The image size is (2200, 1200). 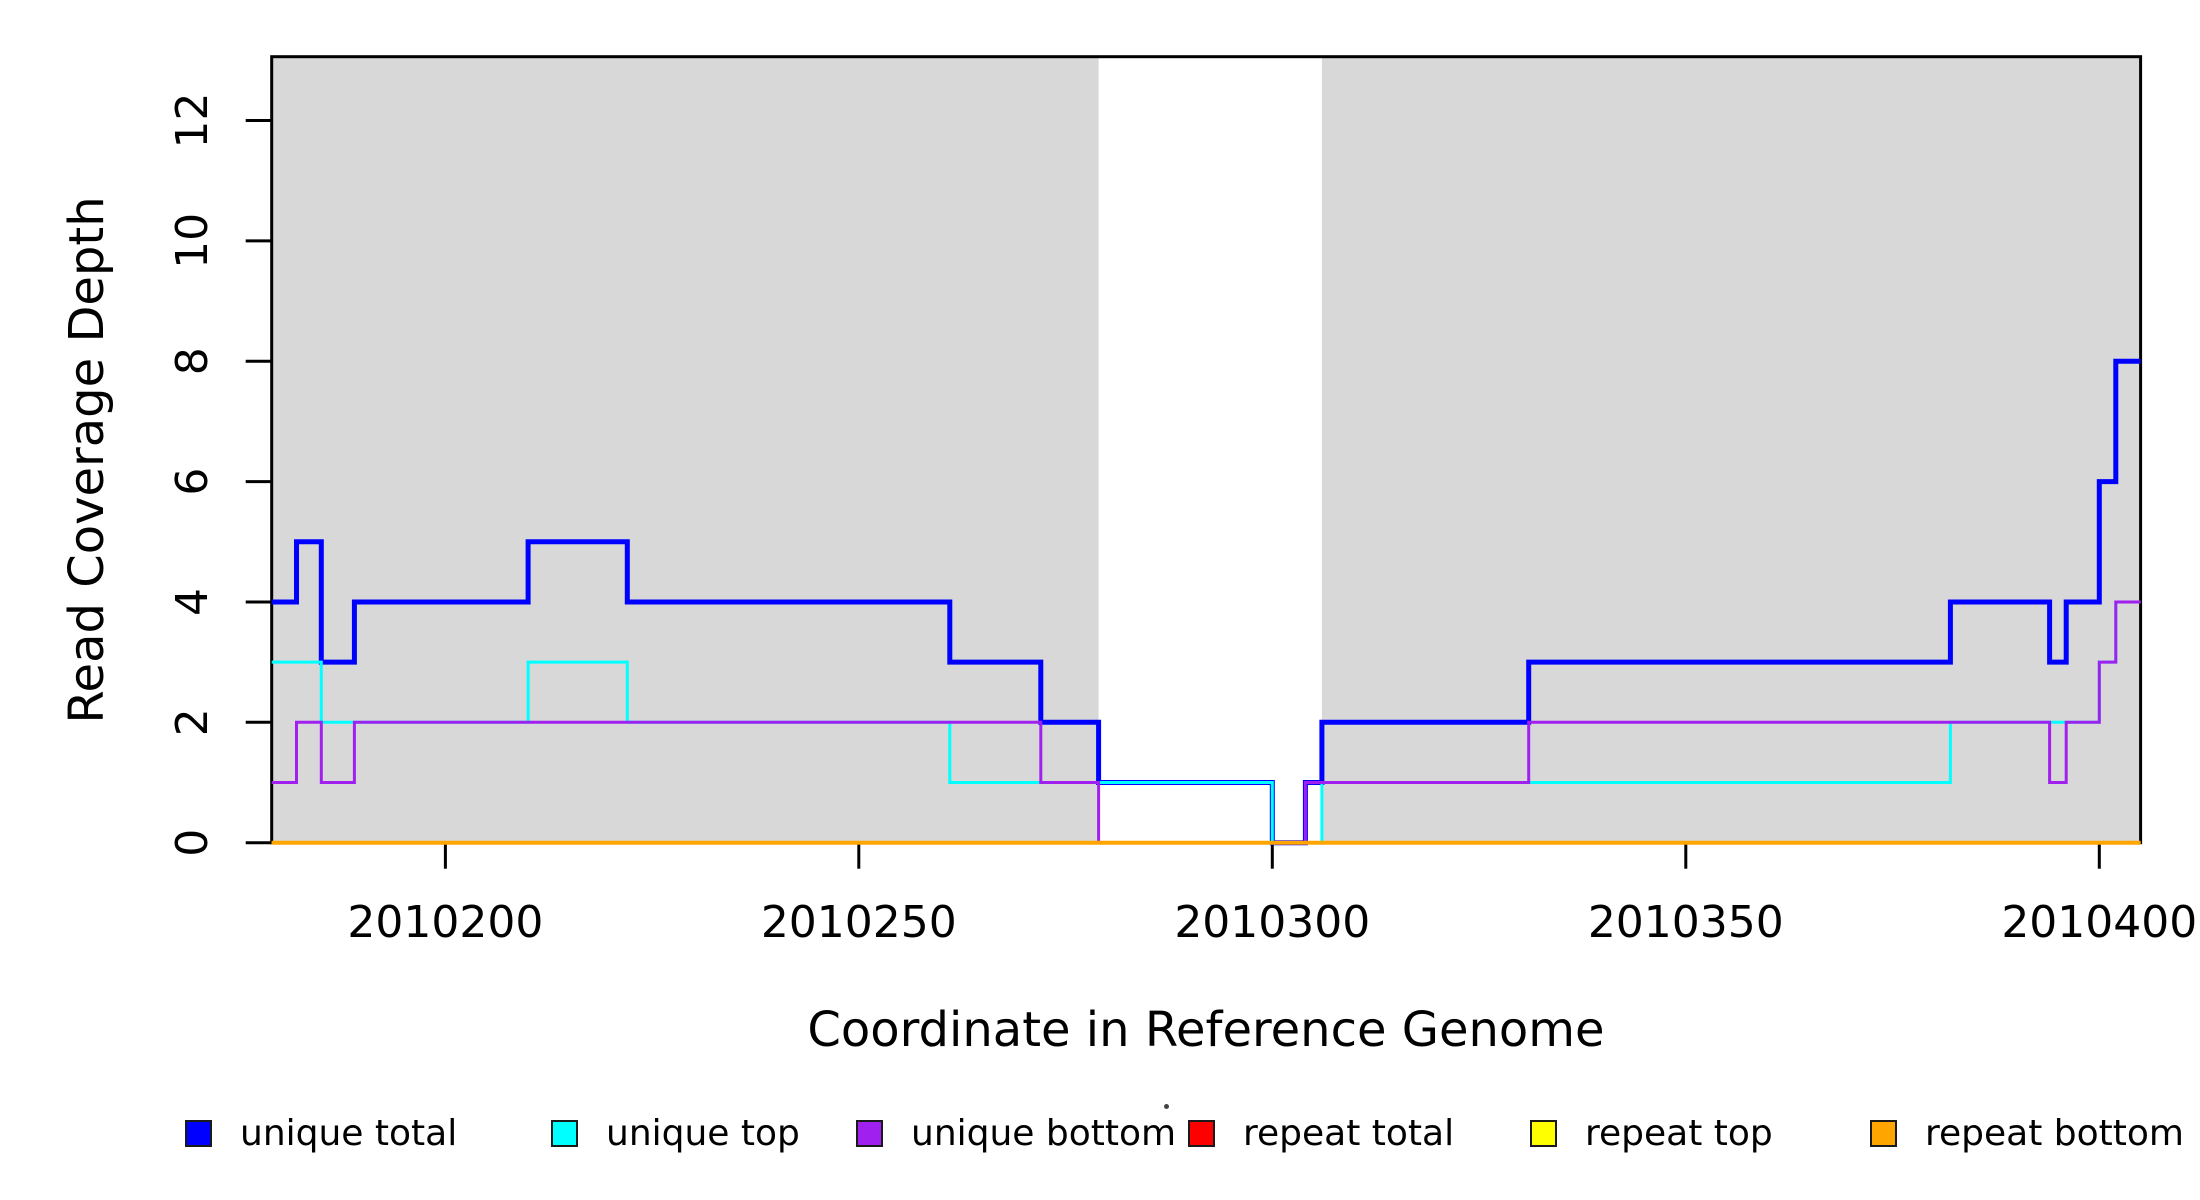 What do you see at coordinates (445, 922) in the screenshot?
I see `x-axis-tick-label: 2010200` at bounding box center [445, 922].